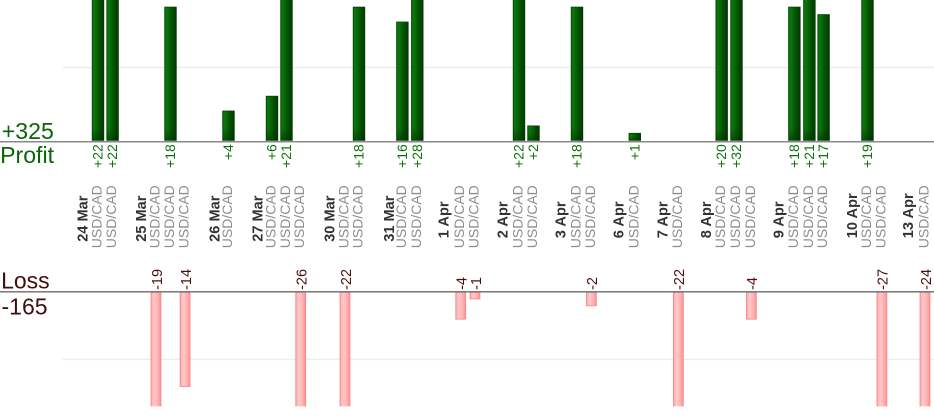 Image resolution: width=934 pixels, height=420 pixels. What do you see at coordinates (28, 131) in the screenshot?
I see `svg-text: +325` at bounding box center [28, 131].